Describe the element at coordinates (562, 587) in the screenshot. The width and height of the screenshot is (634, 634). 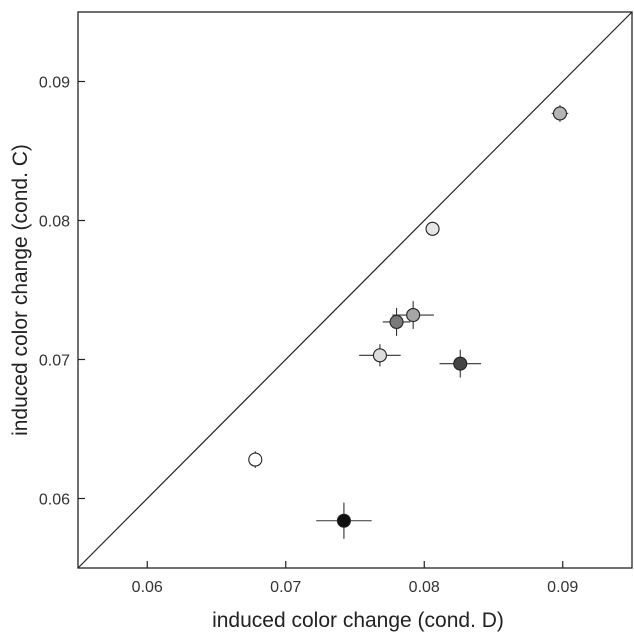
I see `x-tick-label: 0.09` at that location.